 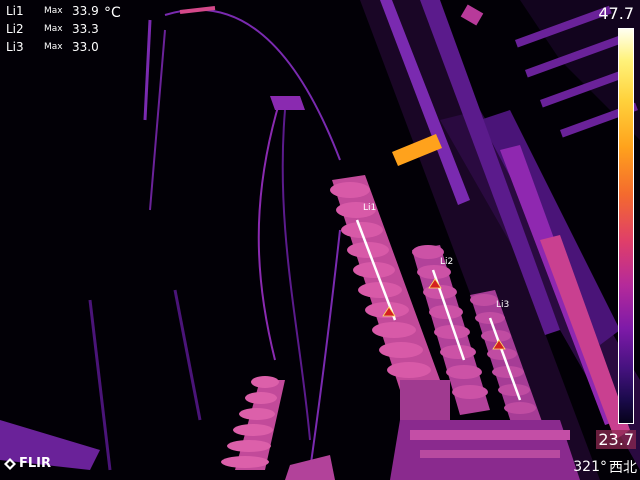 What do you see at coordinates (85, 47) in the screenshot?
I see `measurement-value: 33.0` at bounding box center [85, 47].